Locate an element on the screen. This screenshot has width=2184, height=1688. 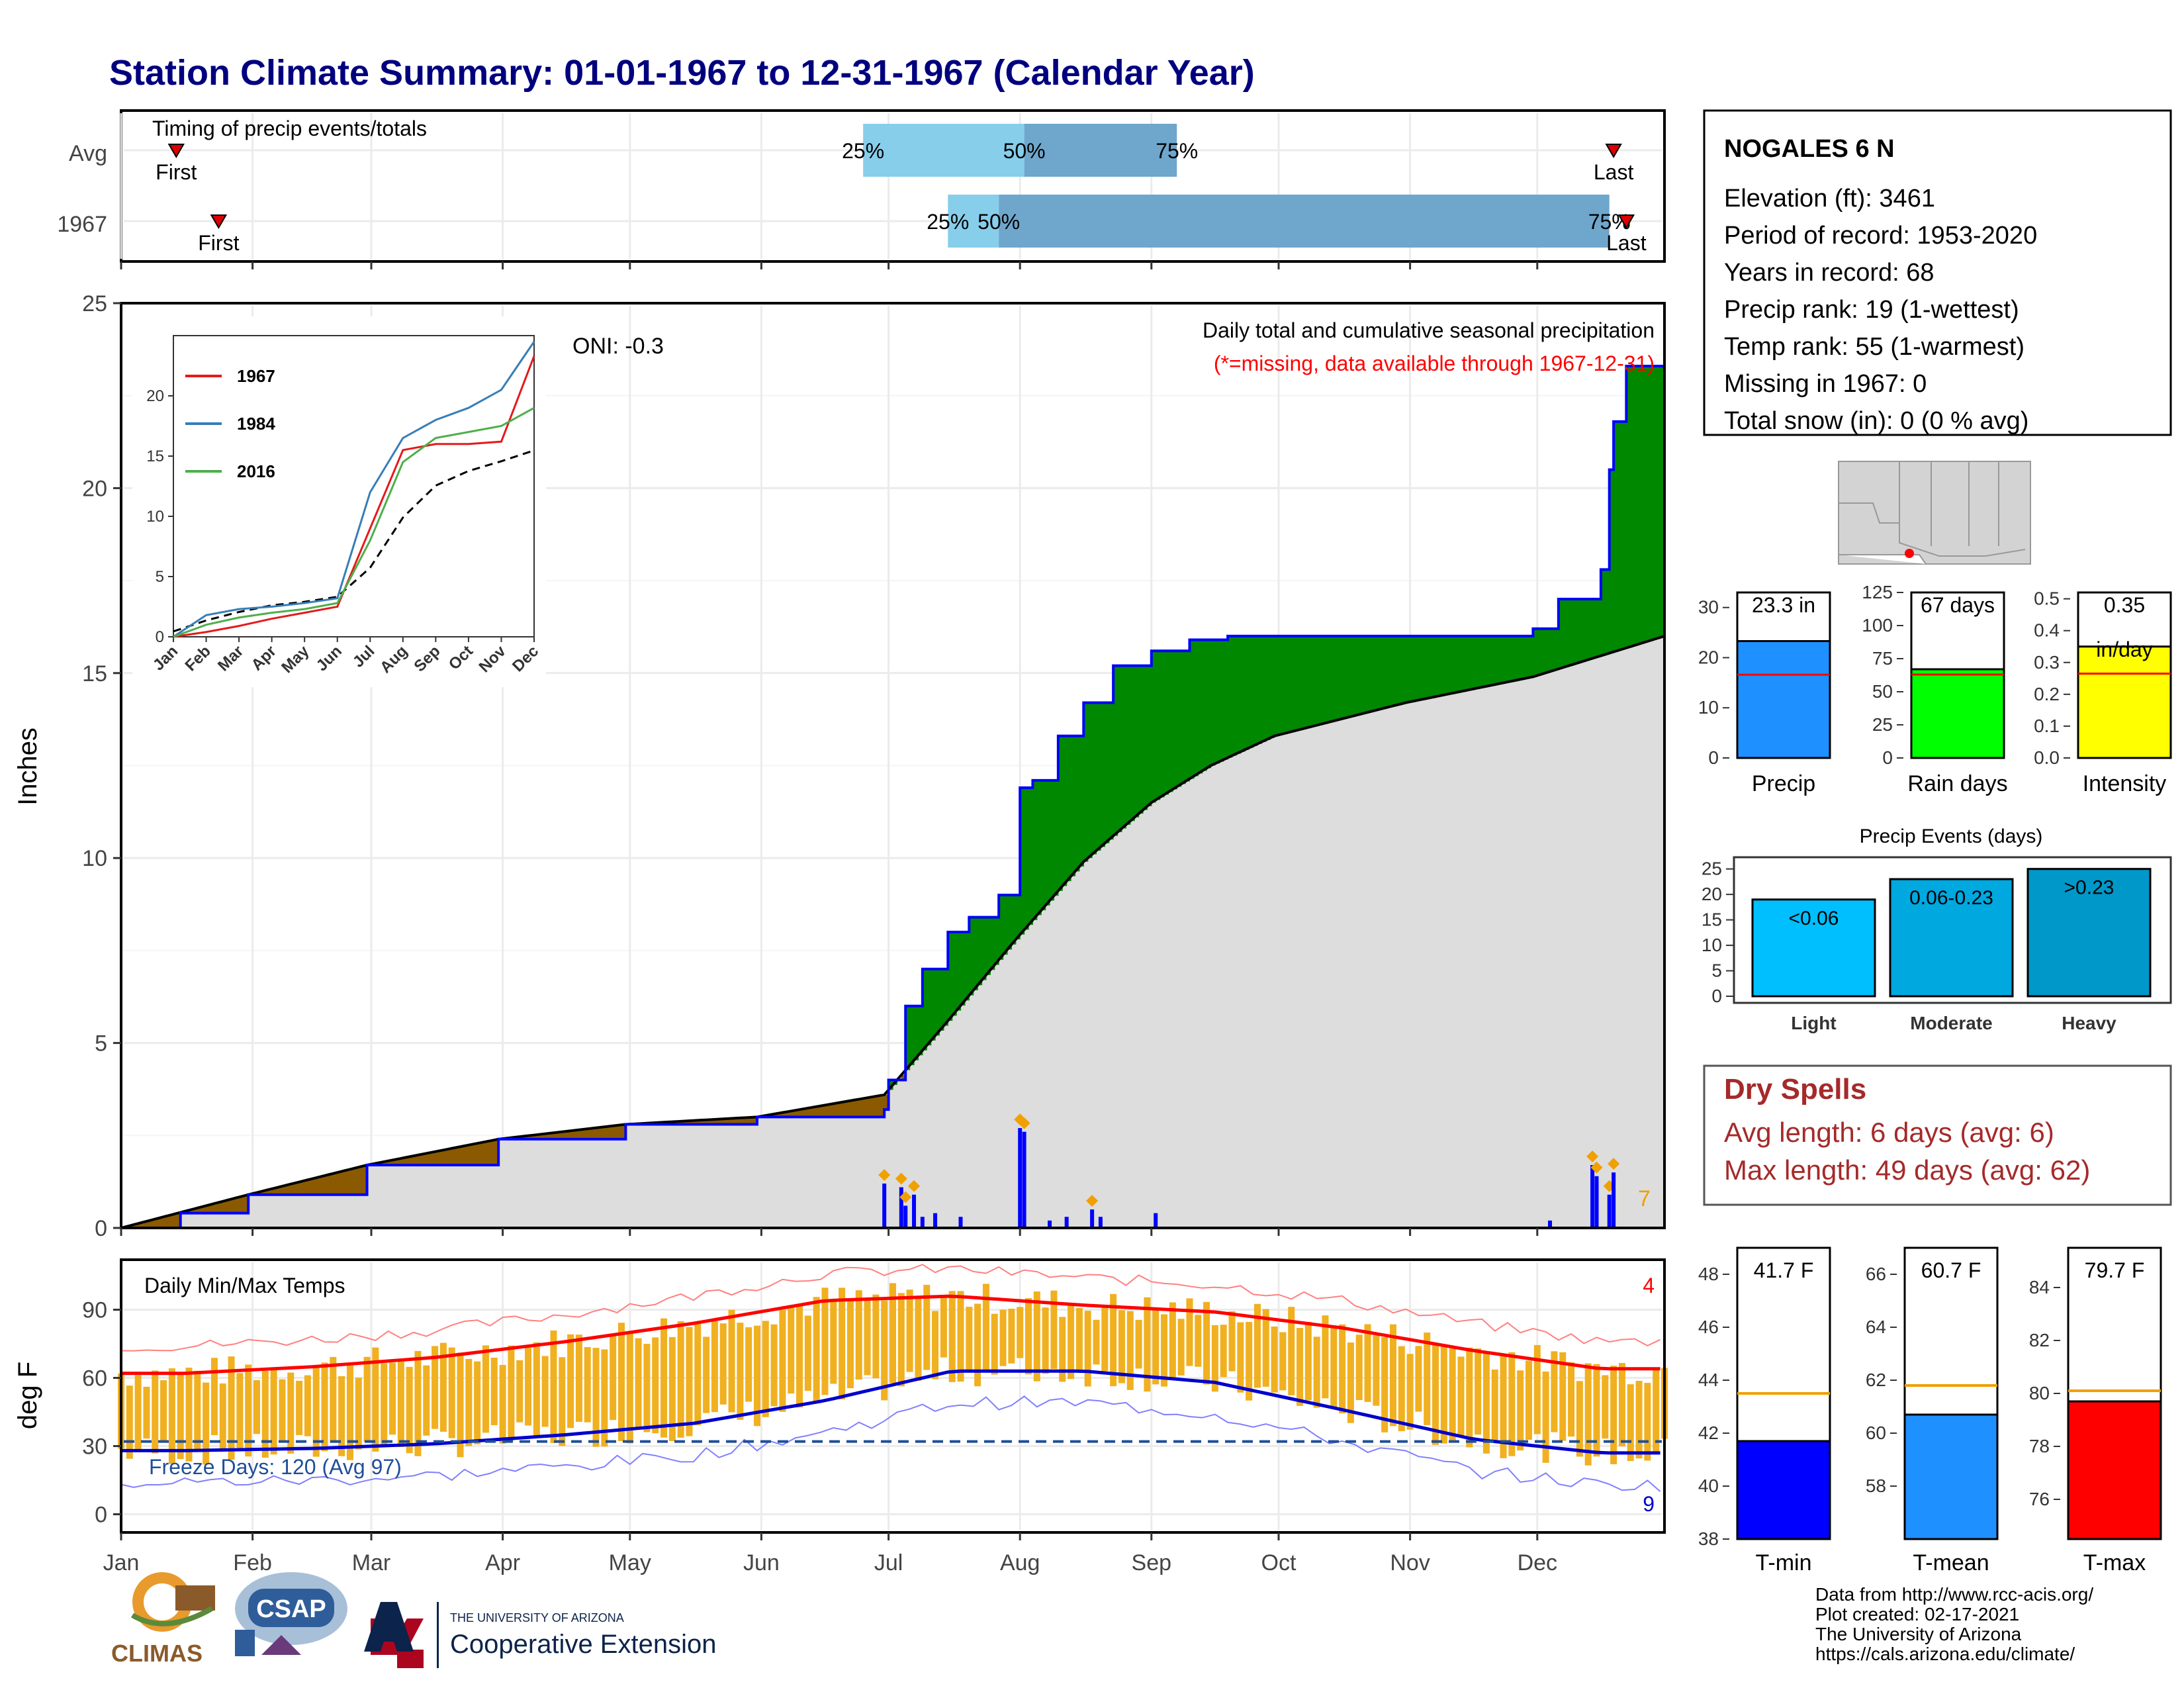
heavy-precip-marker is located at coordinates (1592, 1156).